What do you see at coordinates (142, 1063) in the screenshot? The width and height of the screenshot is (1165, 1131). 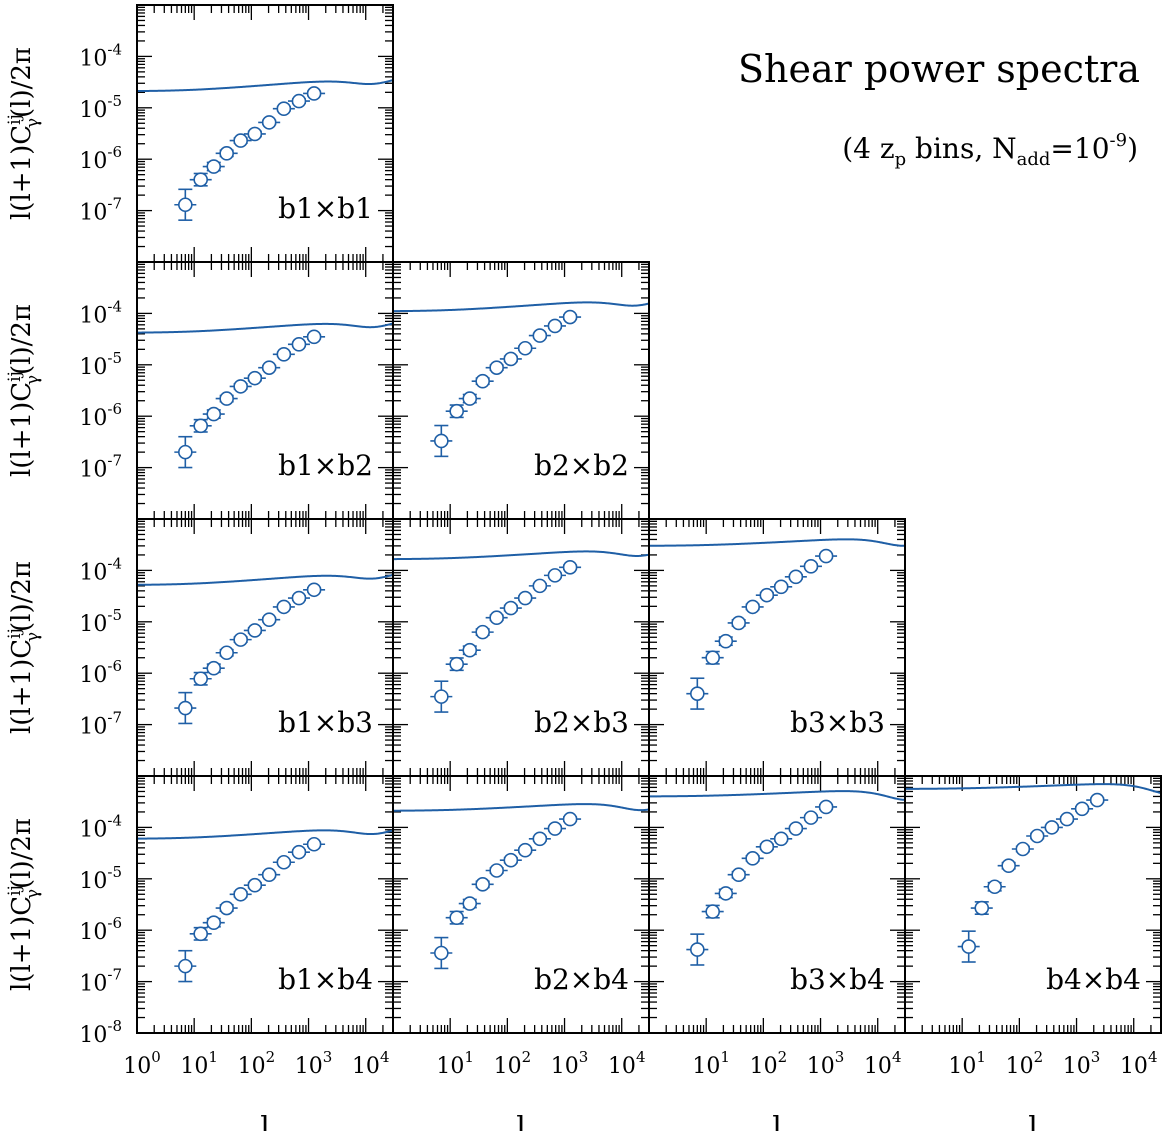 I see `x-tick-label: 10⁰` at bounding box center [142, 1063].